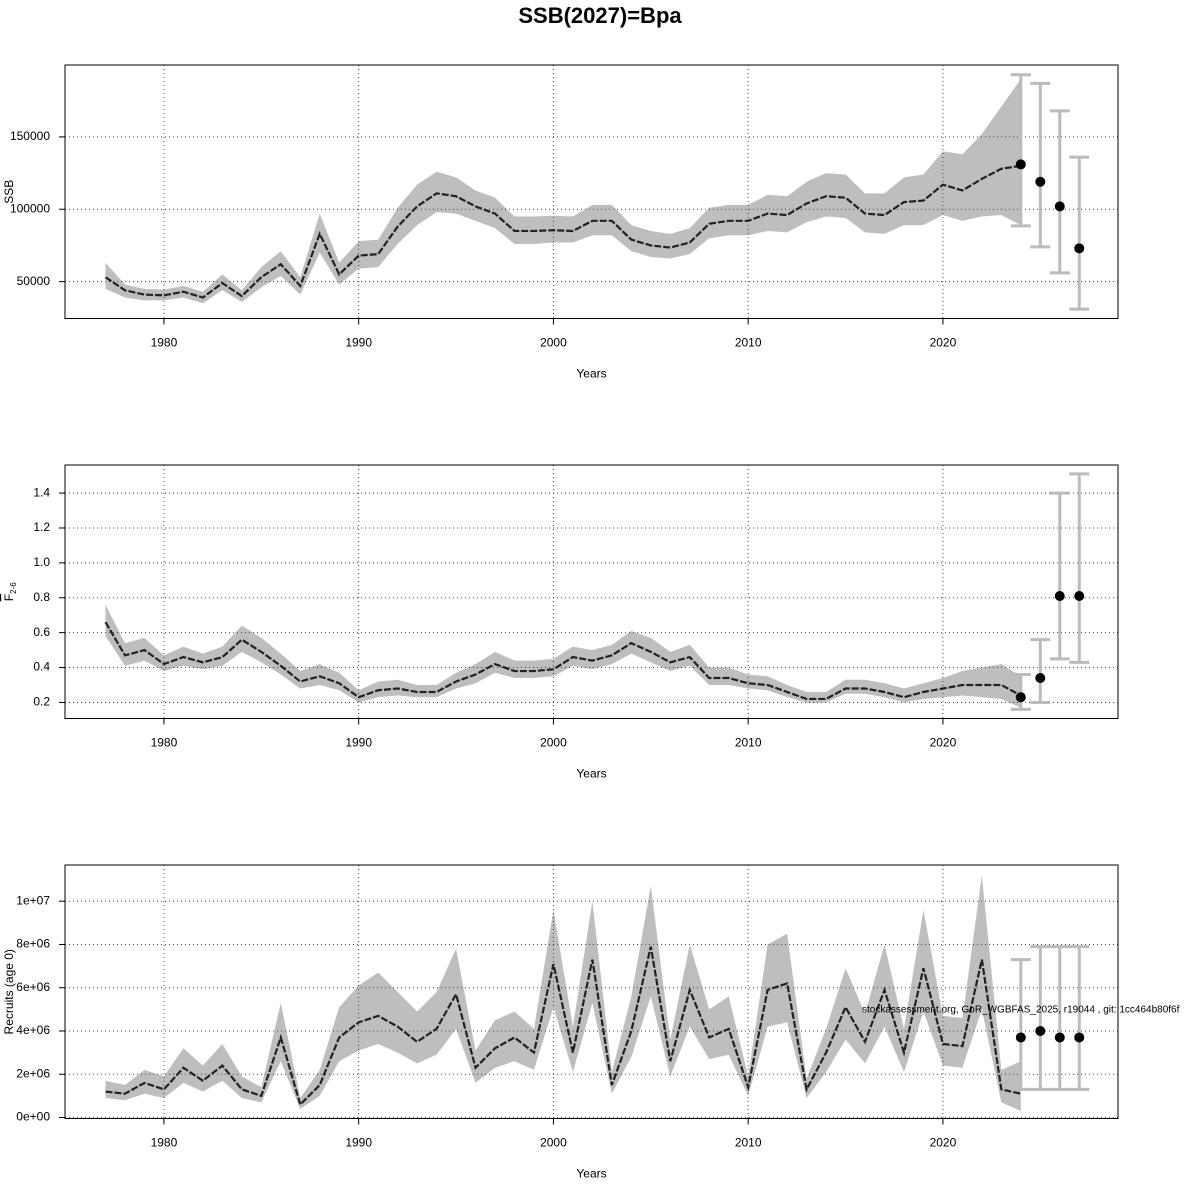 This screenshot has width=1200, height=1200. What do you see at coordinates (41, 632) in the screenshot?
I see `y-tick-label: 0.6` at bounding box center [41, 632].